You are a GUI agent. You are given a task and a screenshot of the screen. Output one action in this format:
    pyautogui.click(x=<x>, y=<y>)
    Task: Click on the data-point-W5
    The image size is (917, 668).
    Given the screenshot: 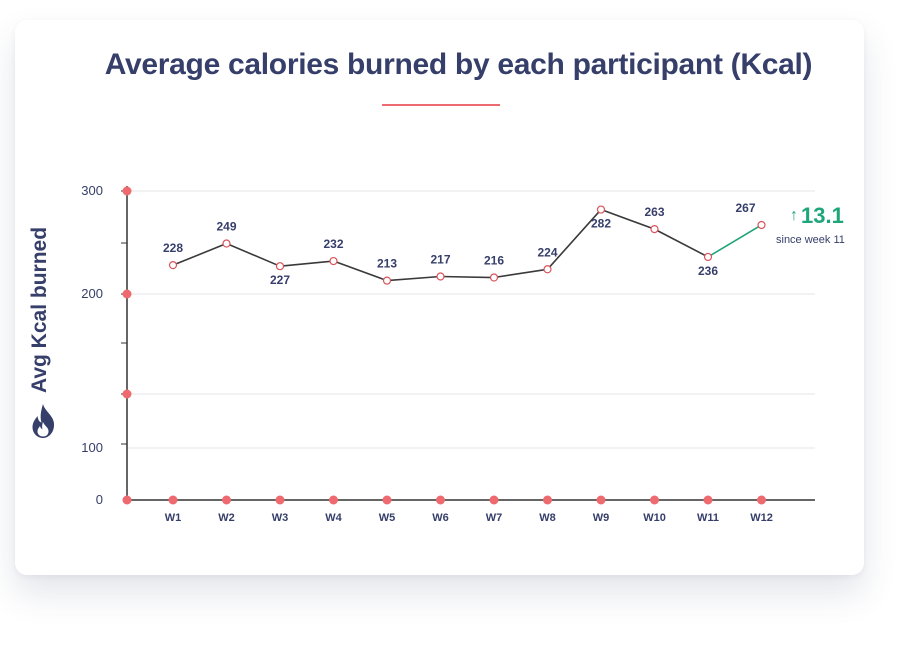 What is the action you would take?
    pyautogui.click(x=387, y=280)
    